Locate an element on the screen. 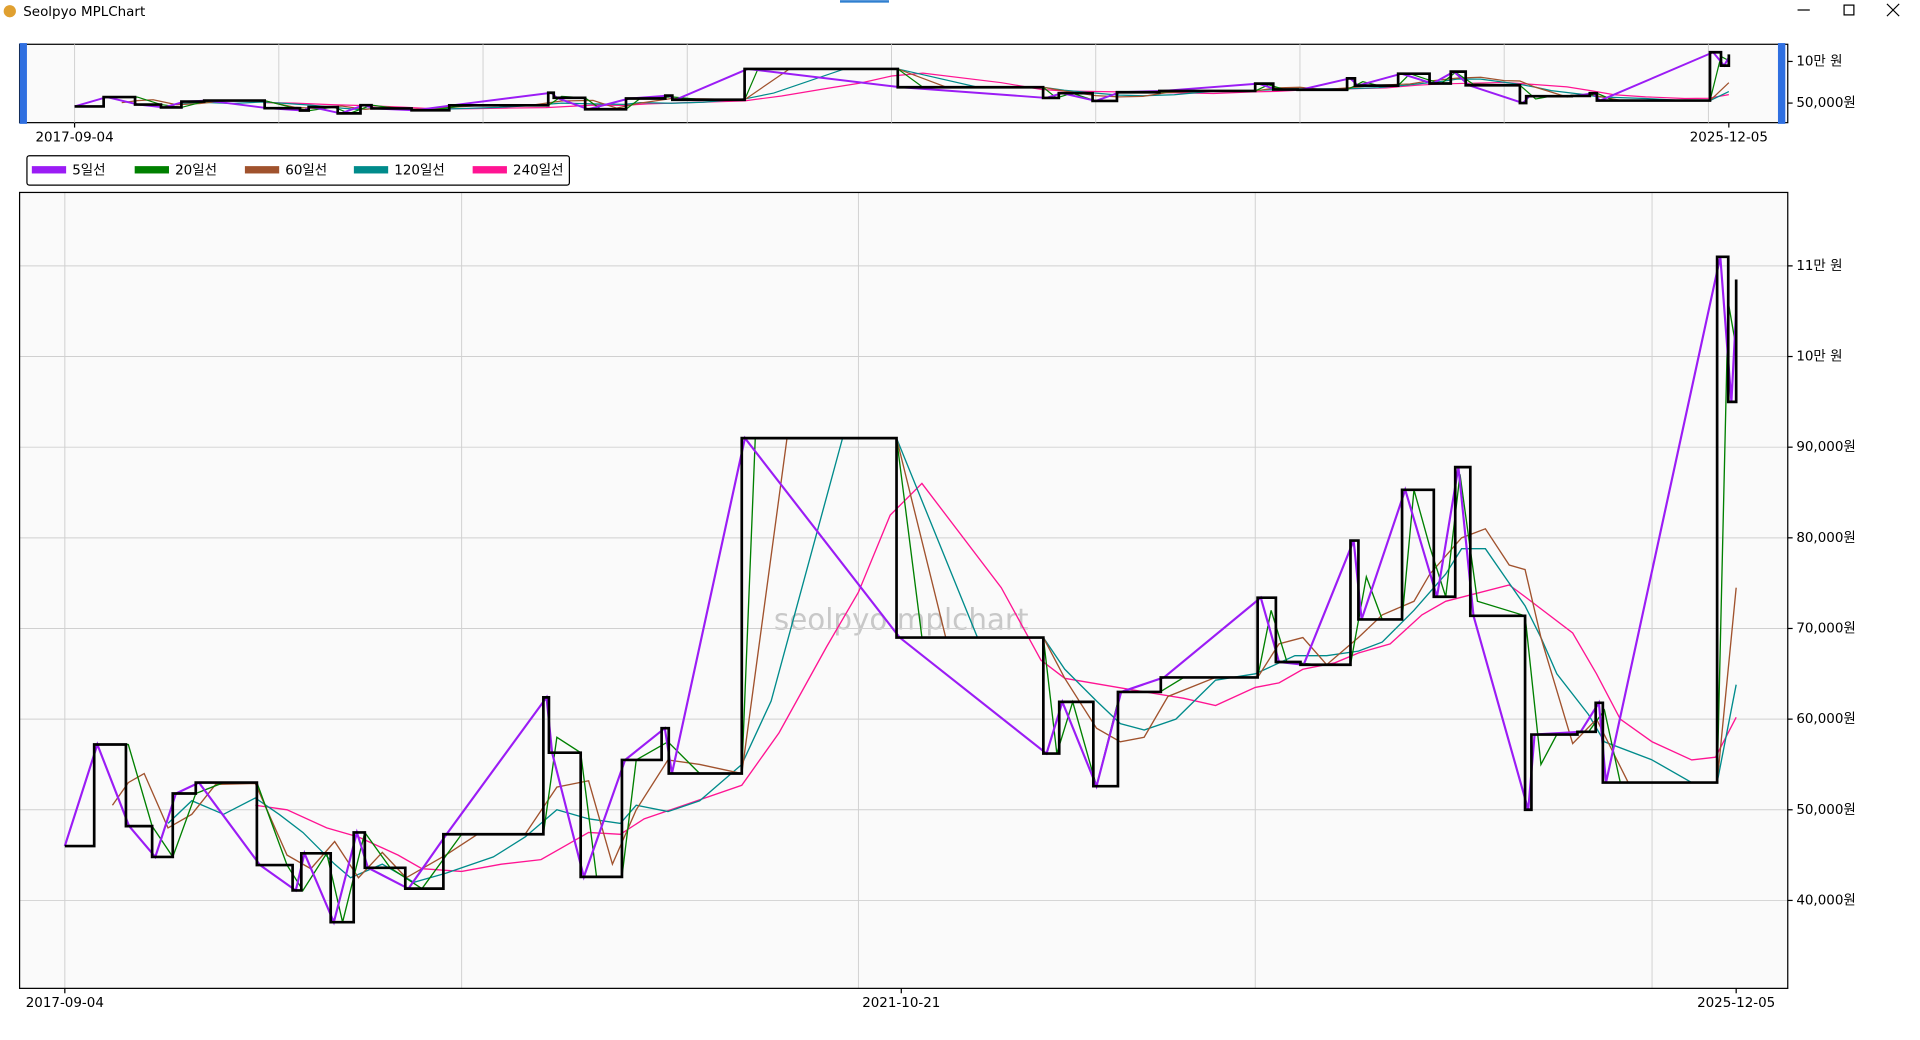  tab-indicator is located at coordinates (864, 1).